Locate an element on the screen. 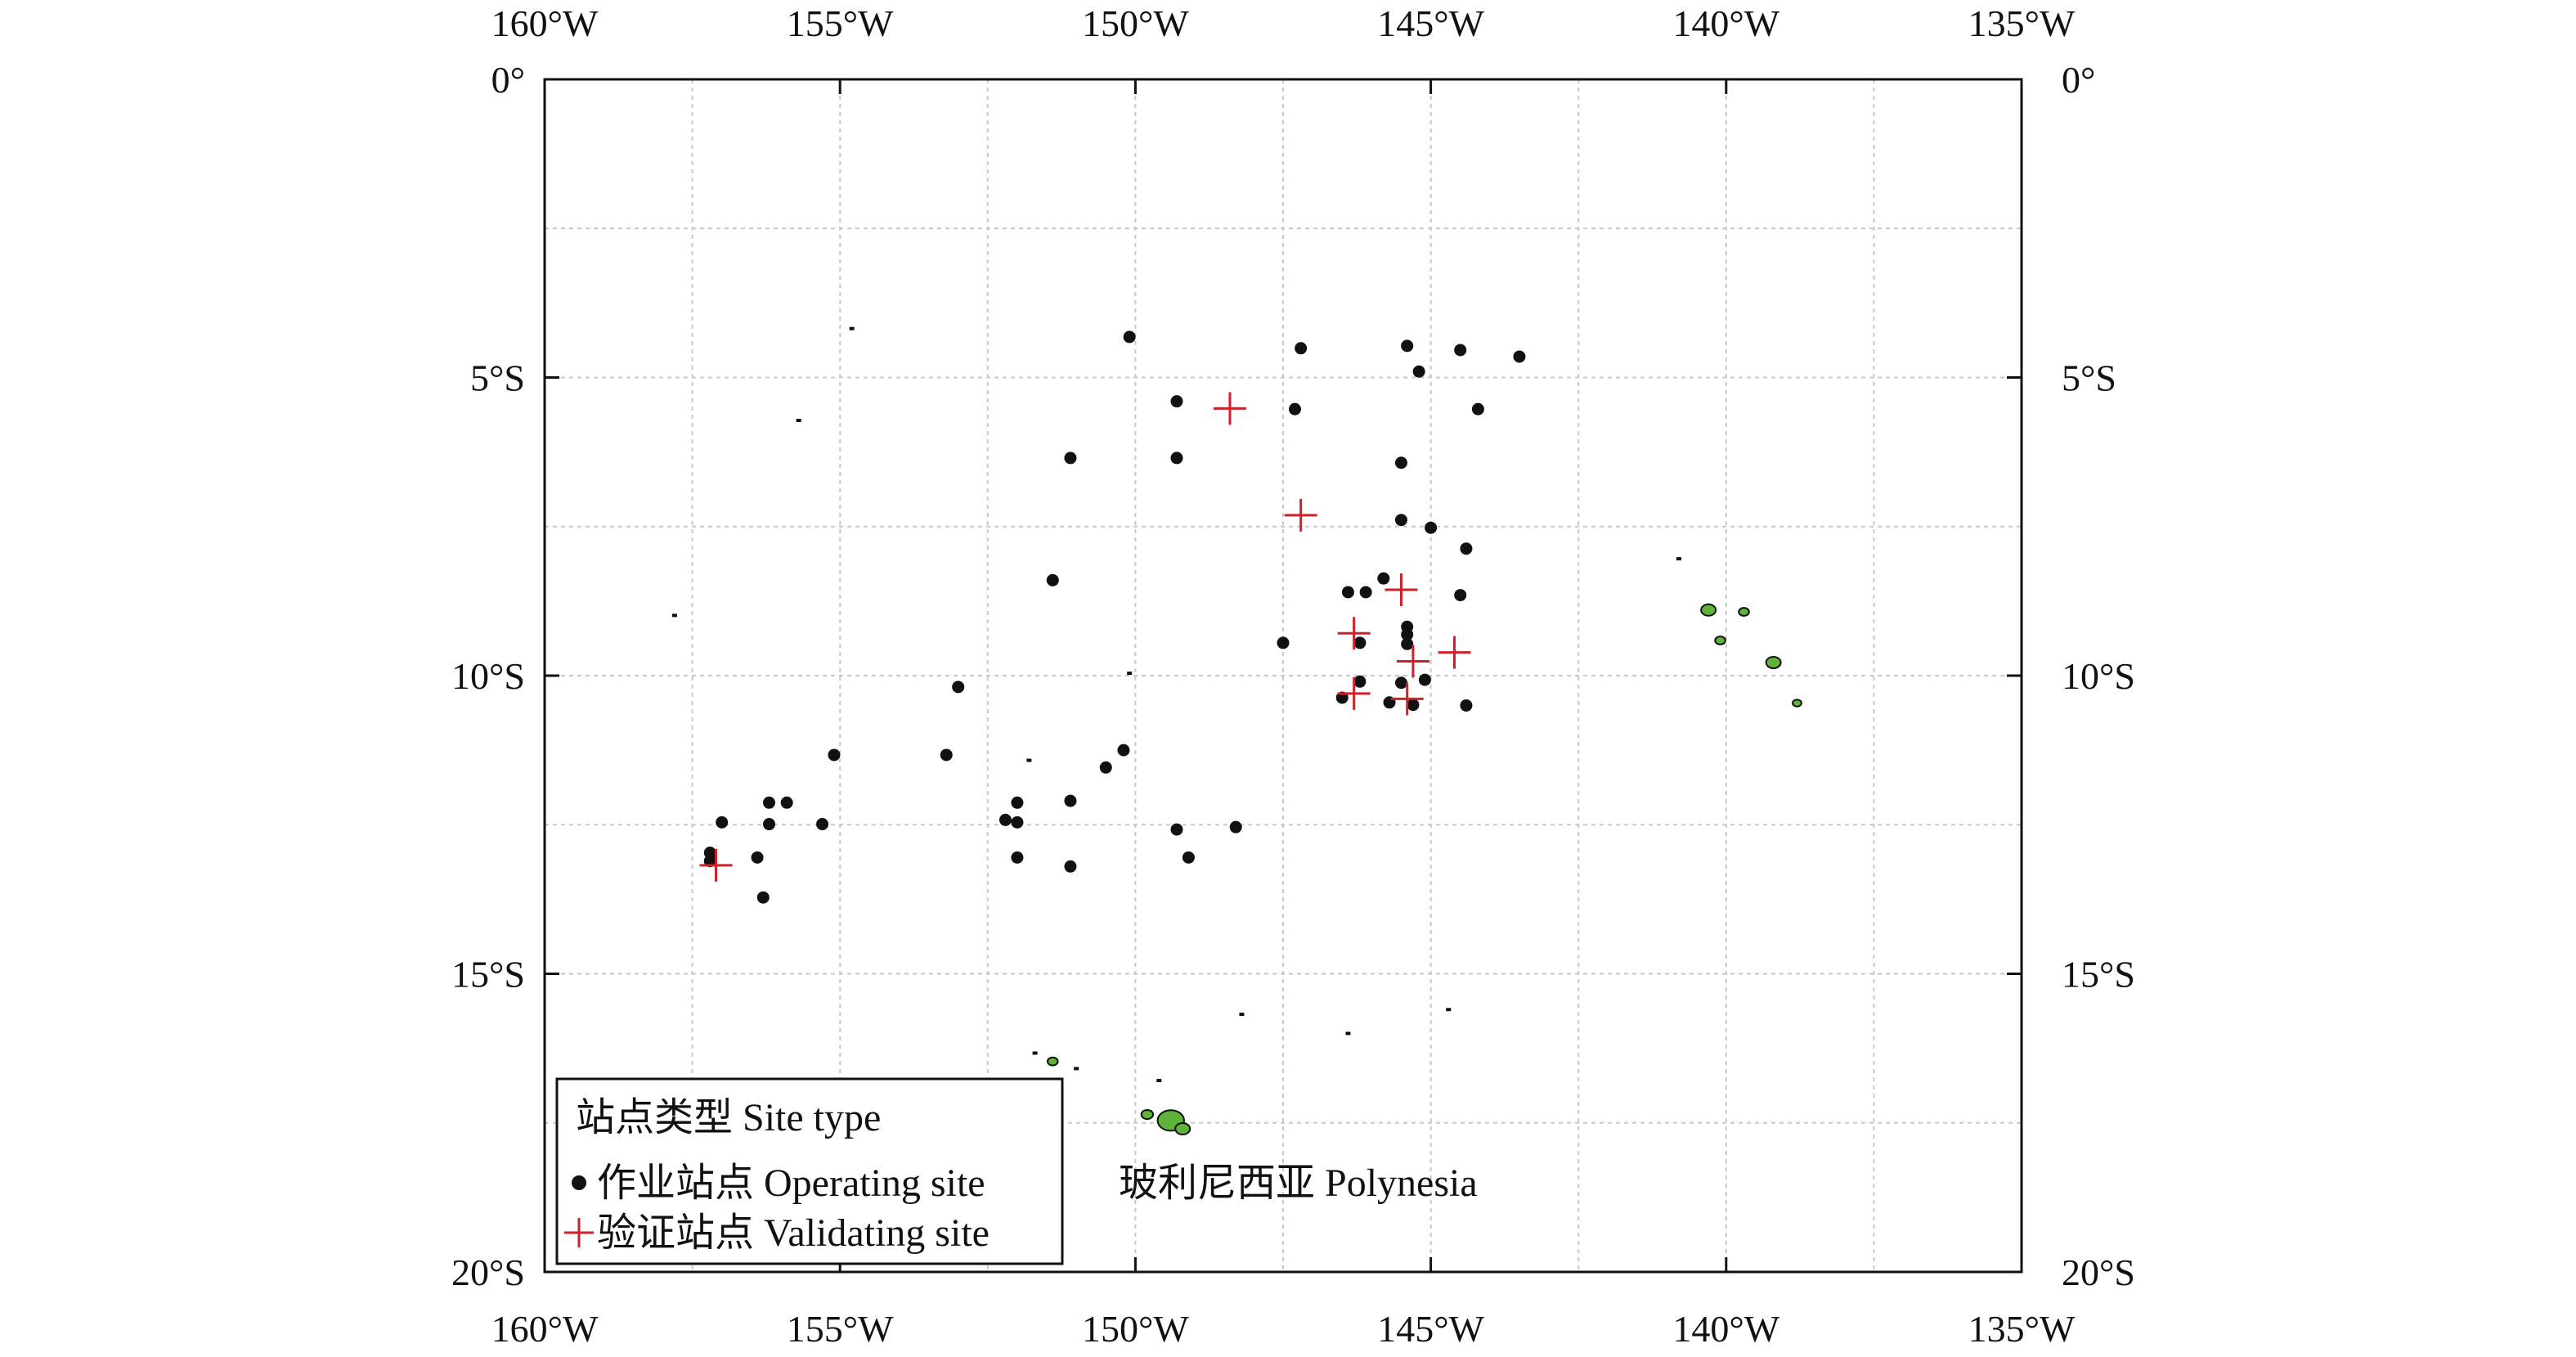 The height and width of the screenshot is (1357, 2576). validating-plus-icon is located at coordinates (579, 1232).